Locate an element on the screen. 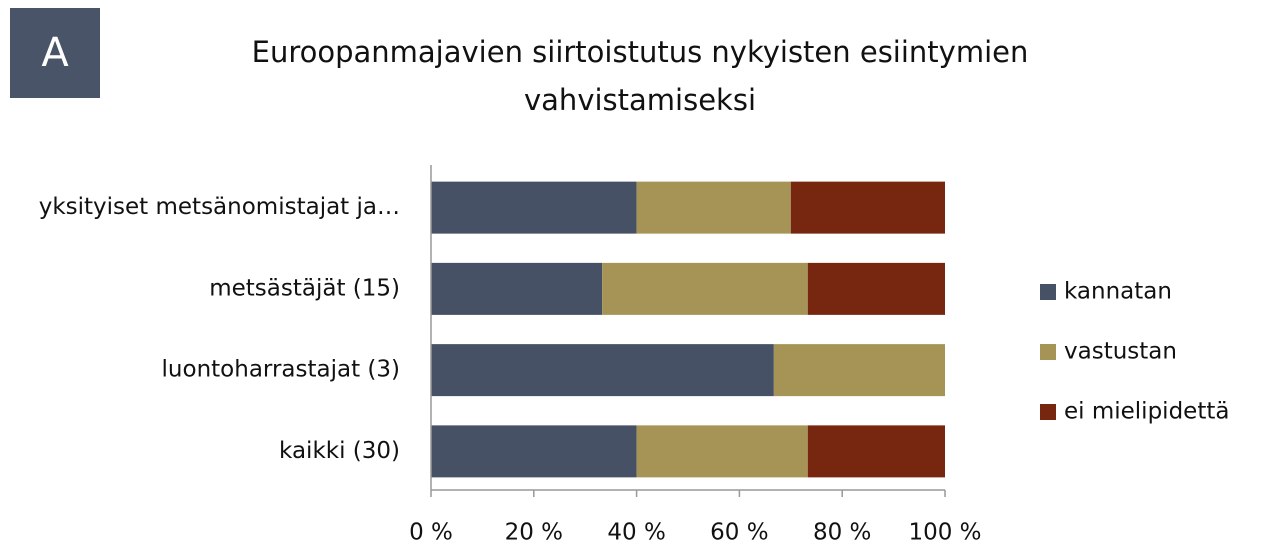  legend-label: kannatan is located at coordinates (1118, 292).